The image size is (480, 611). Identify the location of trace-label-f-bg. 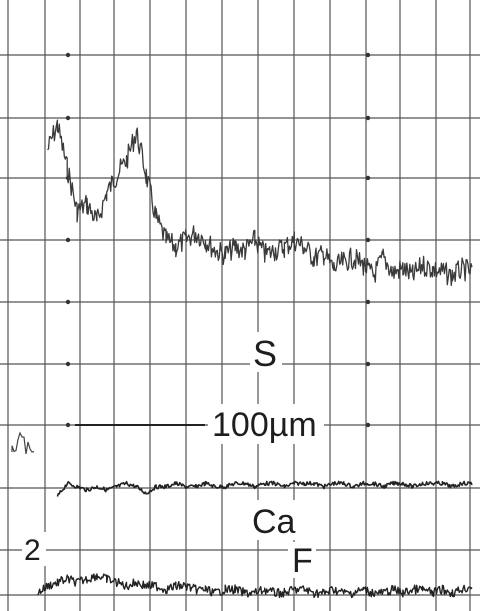
(302, 560).